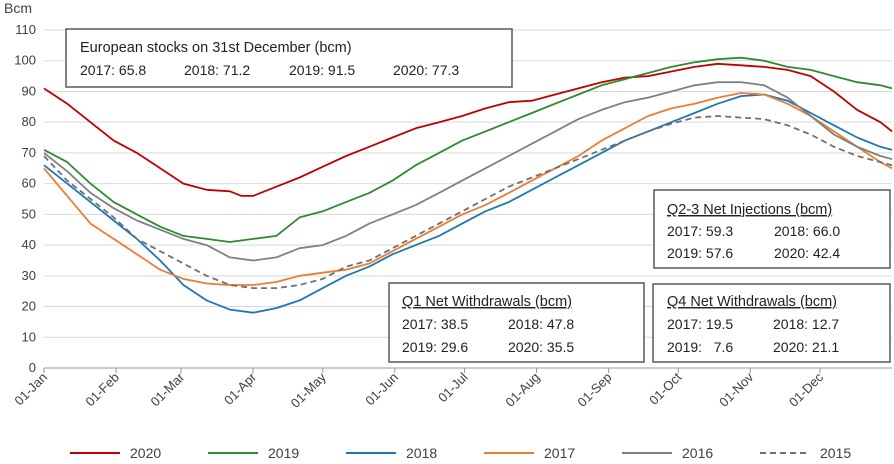 The width and height of the screenshot is (894, 464). I want to click on annotation-q23-2018: 2018: 66.0, so click(807, 231).